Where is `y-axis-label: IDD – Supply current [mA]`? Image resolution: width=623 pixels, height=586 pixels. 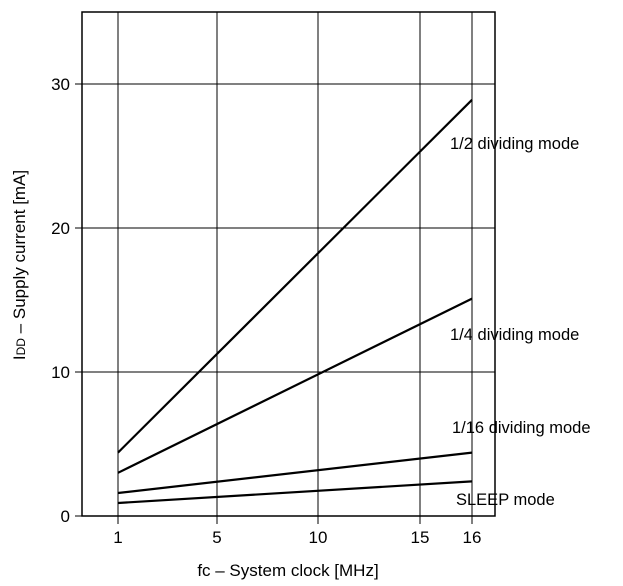 y-axis-label: IDD – Supply current [mA] is located at coordinates (19, 265).